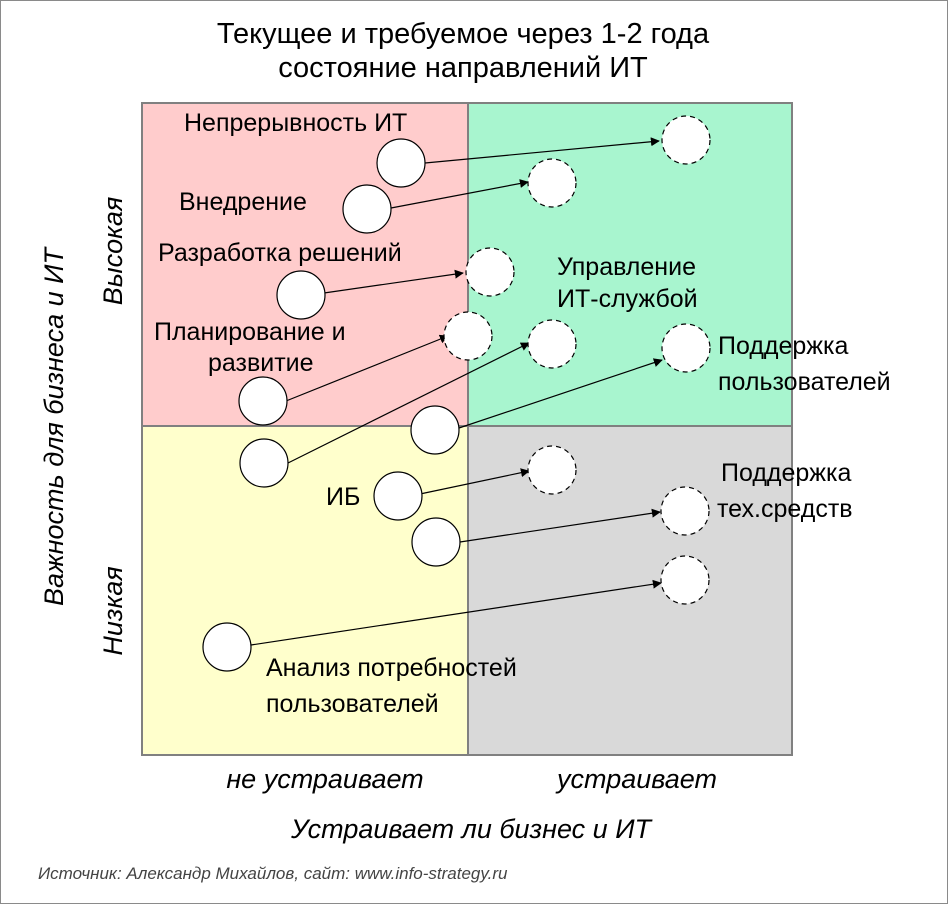 Image resolution: width=948 pixels, height=904 pixels. I want to click on required-circle-continuity, so click(686, 140).